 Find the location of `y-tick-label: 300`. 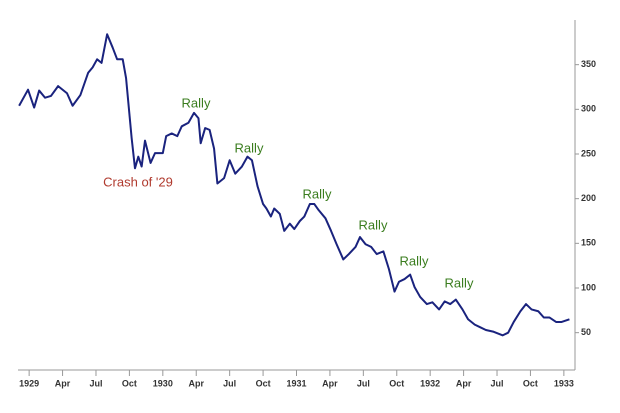

y-tick-label: 300 is located at coordinates (588, 109).